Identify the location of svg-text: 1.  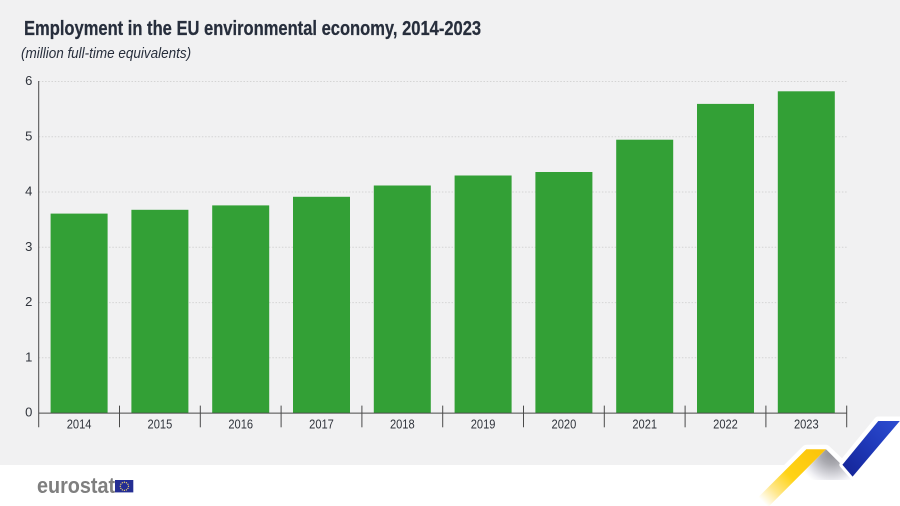
(28, 356).